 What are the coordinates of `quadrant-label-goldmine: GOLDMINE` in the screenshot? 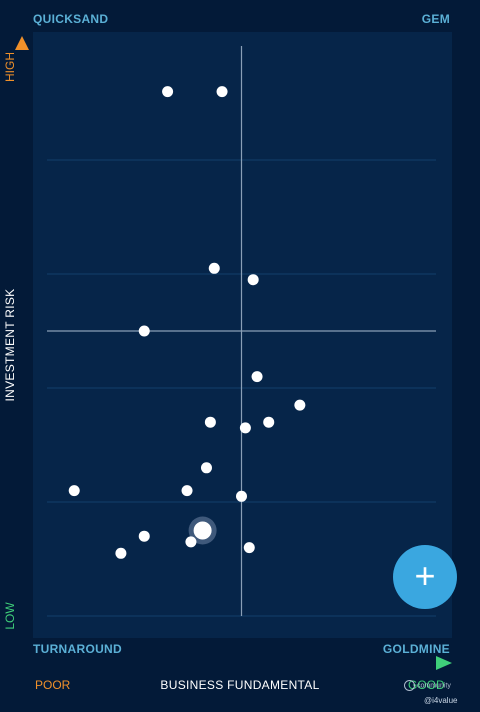 It's located at (416, 649).